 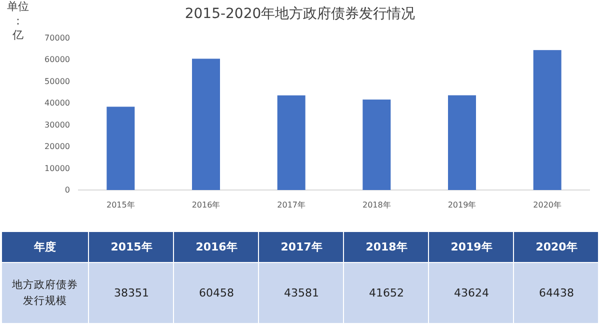 What do you see at coordinates (57, 59) in the screenshot?
I see `y-tick-label: 60000` at bounding box center [57, 59].